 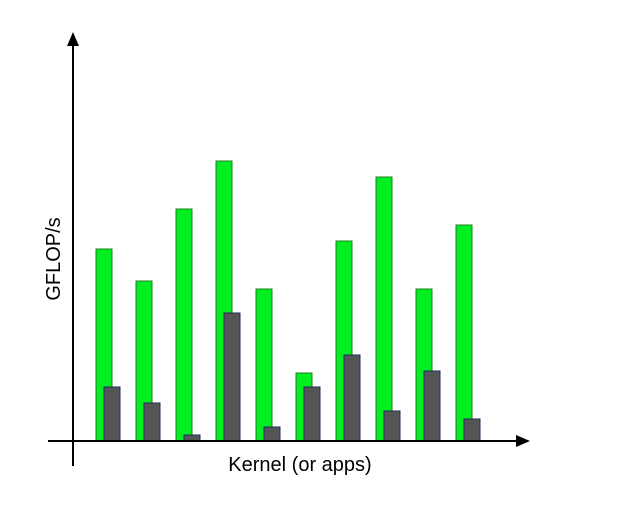 What do you see at coordinates (54, 258) in the screenshot?
I see `y-axis-label: GFLOP/s` at bounding box center [54, 258].